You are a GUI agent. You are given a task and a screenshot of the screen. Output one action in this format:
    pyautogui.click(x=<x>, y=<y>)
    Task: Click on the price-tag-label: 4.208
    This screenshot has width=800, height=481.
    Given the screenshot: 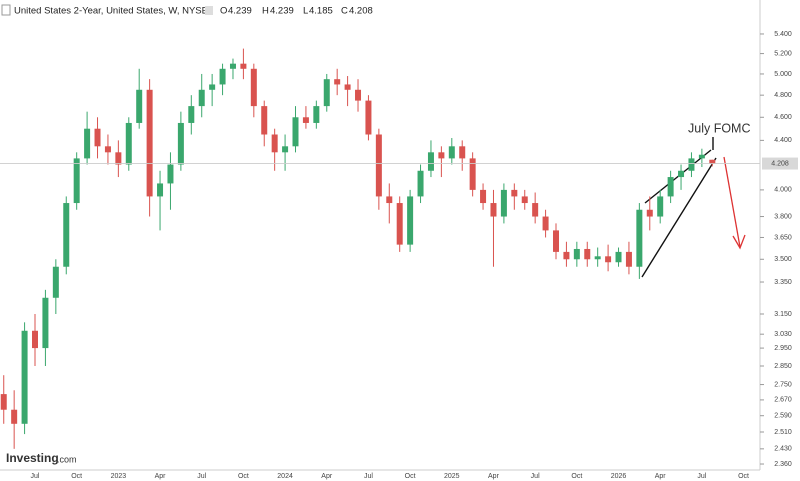 What is the action you would take?
    pyautogui.click(x=780, y=163)
    